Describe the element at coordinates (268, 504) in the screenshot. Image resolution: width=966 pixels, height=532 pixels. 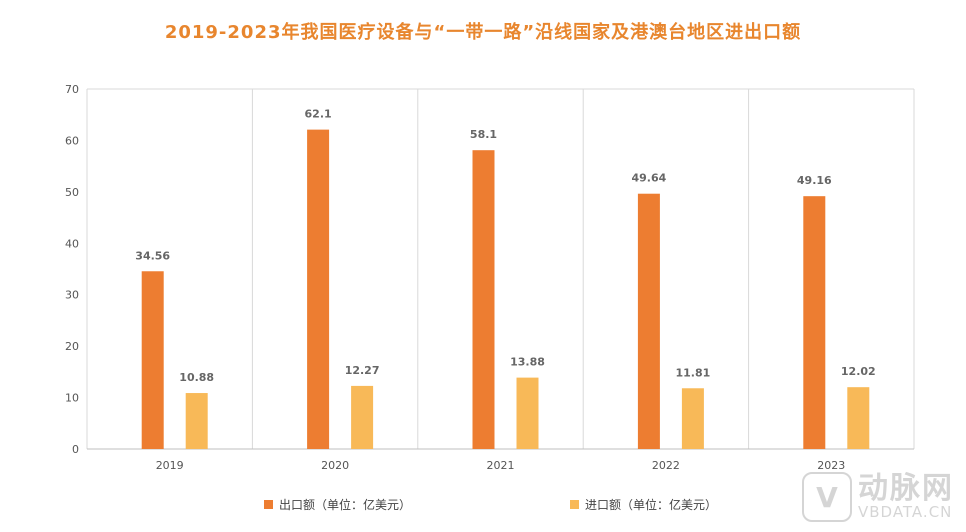
I see `legend-swatch-export` at that location.